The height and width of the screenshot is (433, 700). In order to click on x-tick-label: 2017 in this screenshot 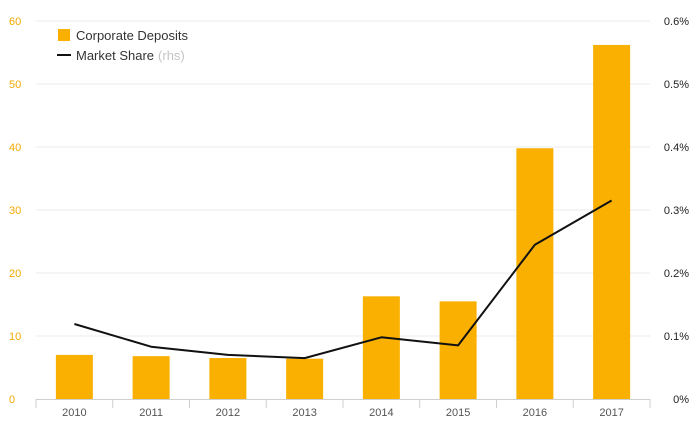, I will do `click(611, 413)`.